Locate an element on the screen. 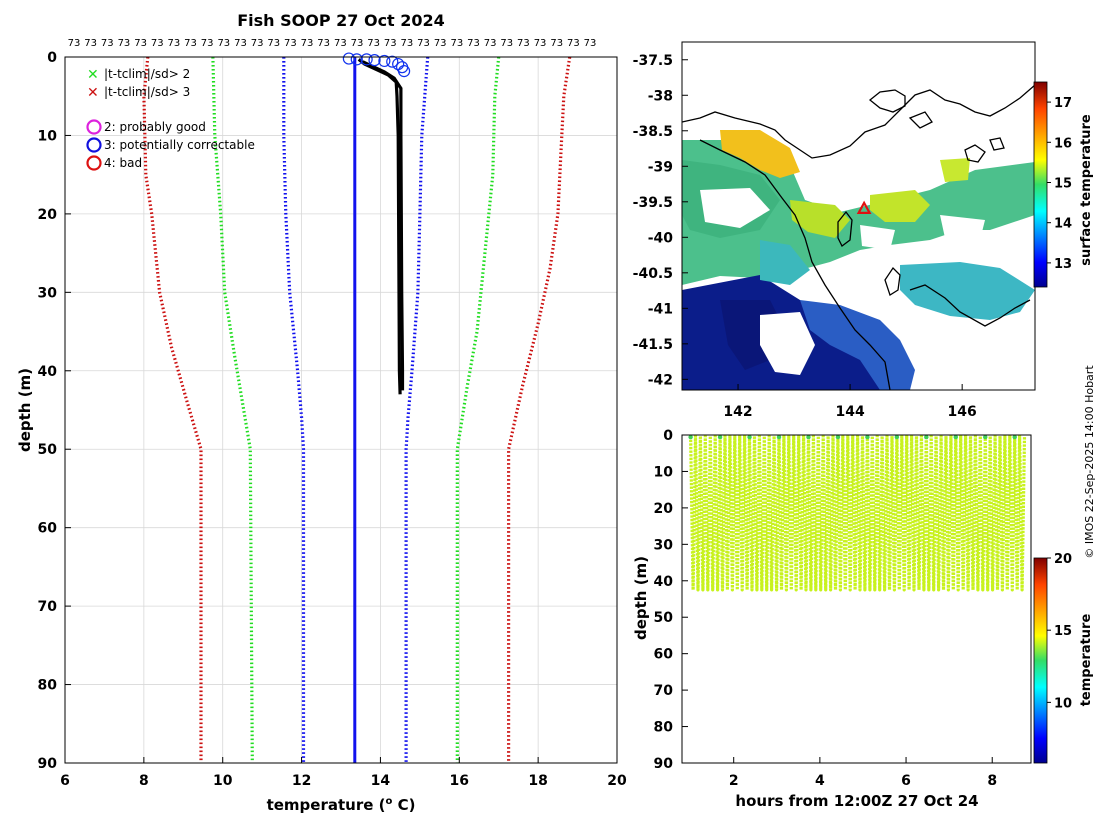 The height and width of the screenshot is (824, 1100). series-mean+3sd is located at coordinates (539, 410).